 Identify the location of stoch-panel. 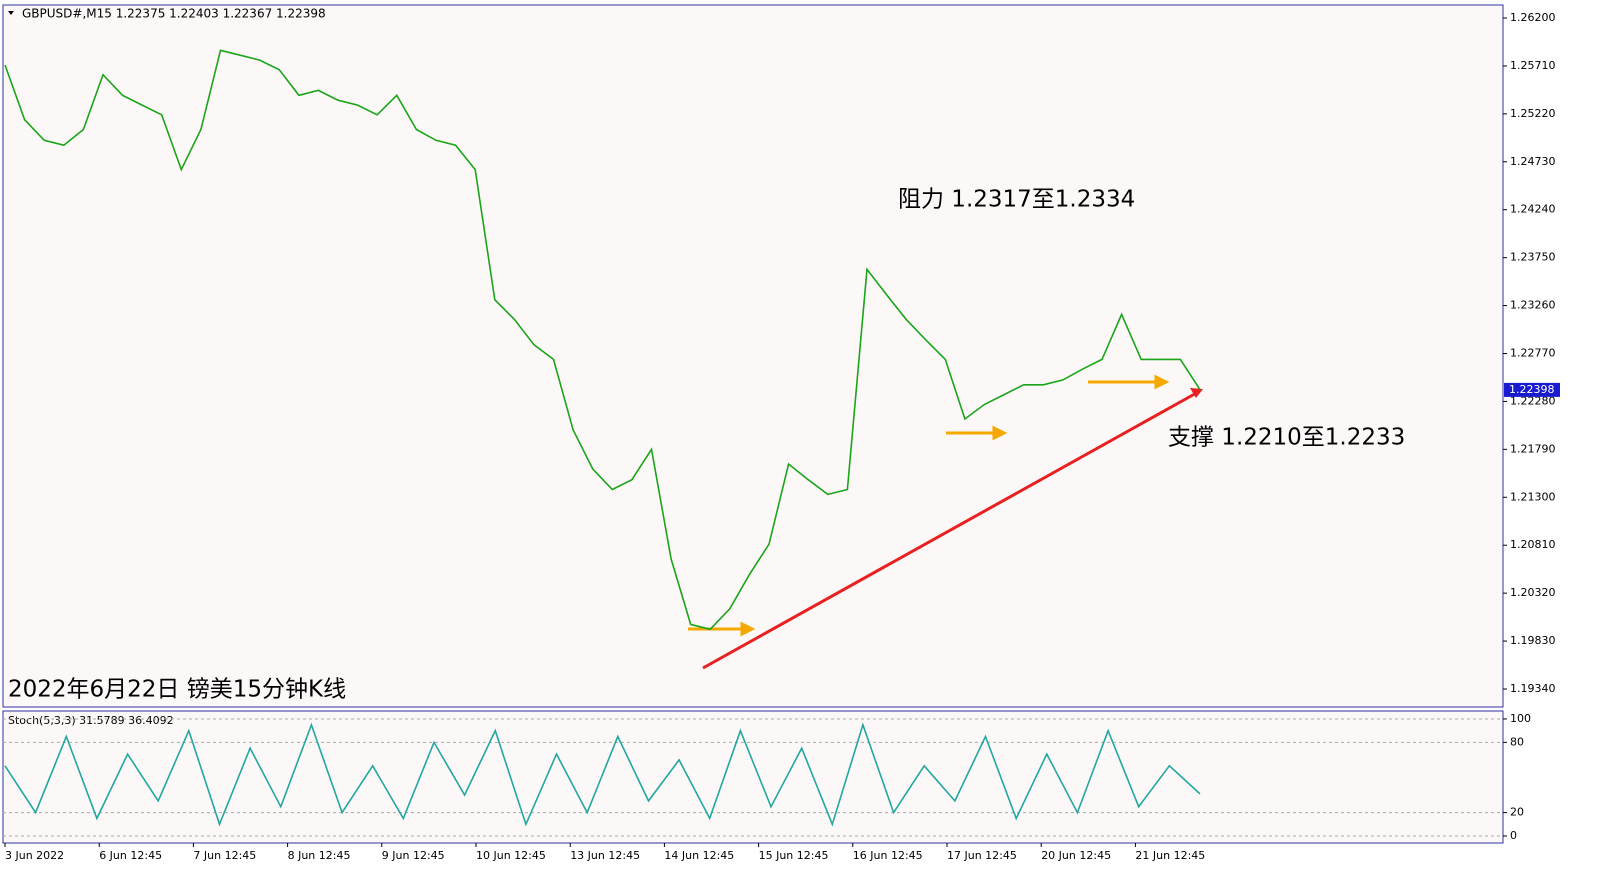
(753, 777).